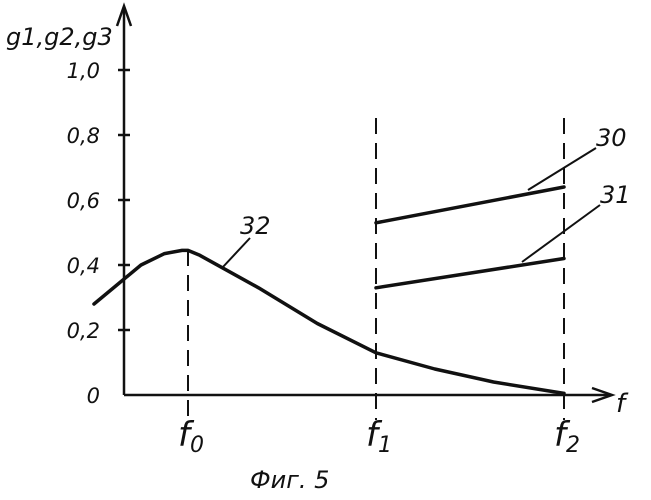 This screenshot has height=500, width=651. Describe the element at coordinates (83, 136) in the screenshot. I see `y-tick-label: 0,8` at that location.